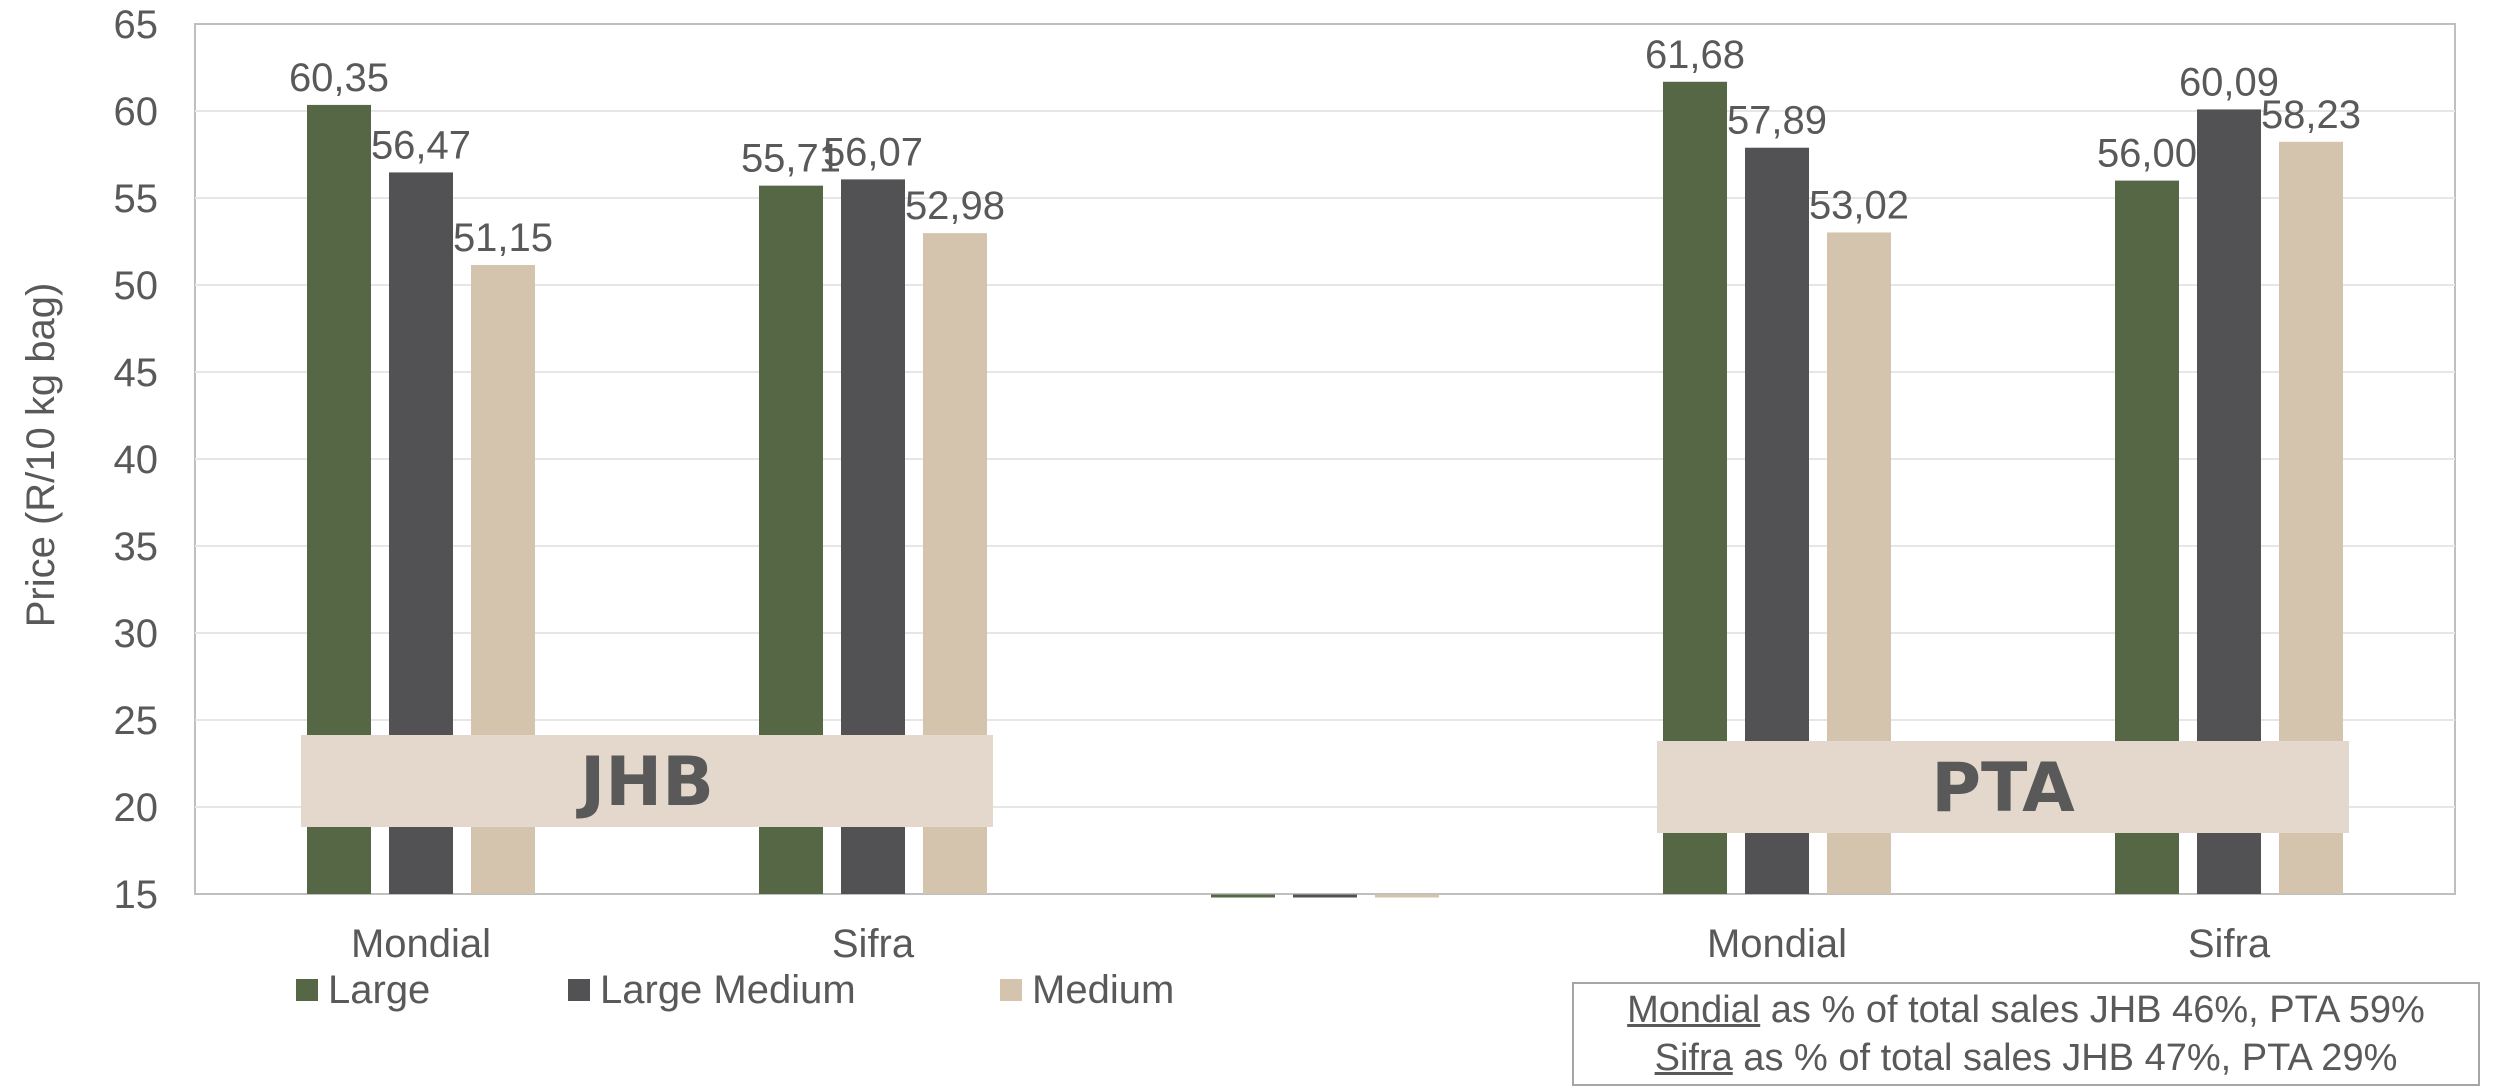 This screenshot has height=1089, width=2496. I want to click on legend-item-large: Large, so click(363, 990).